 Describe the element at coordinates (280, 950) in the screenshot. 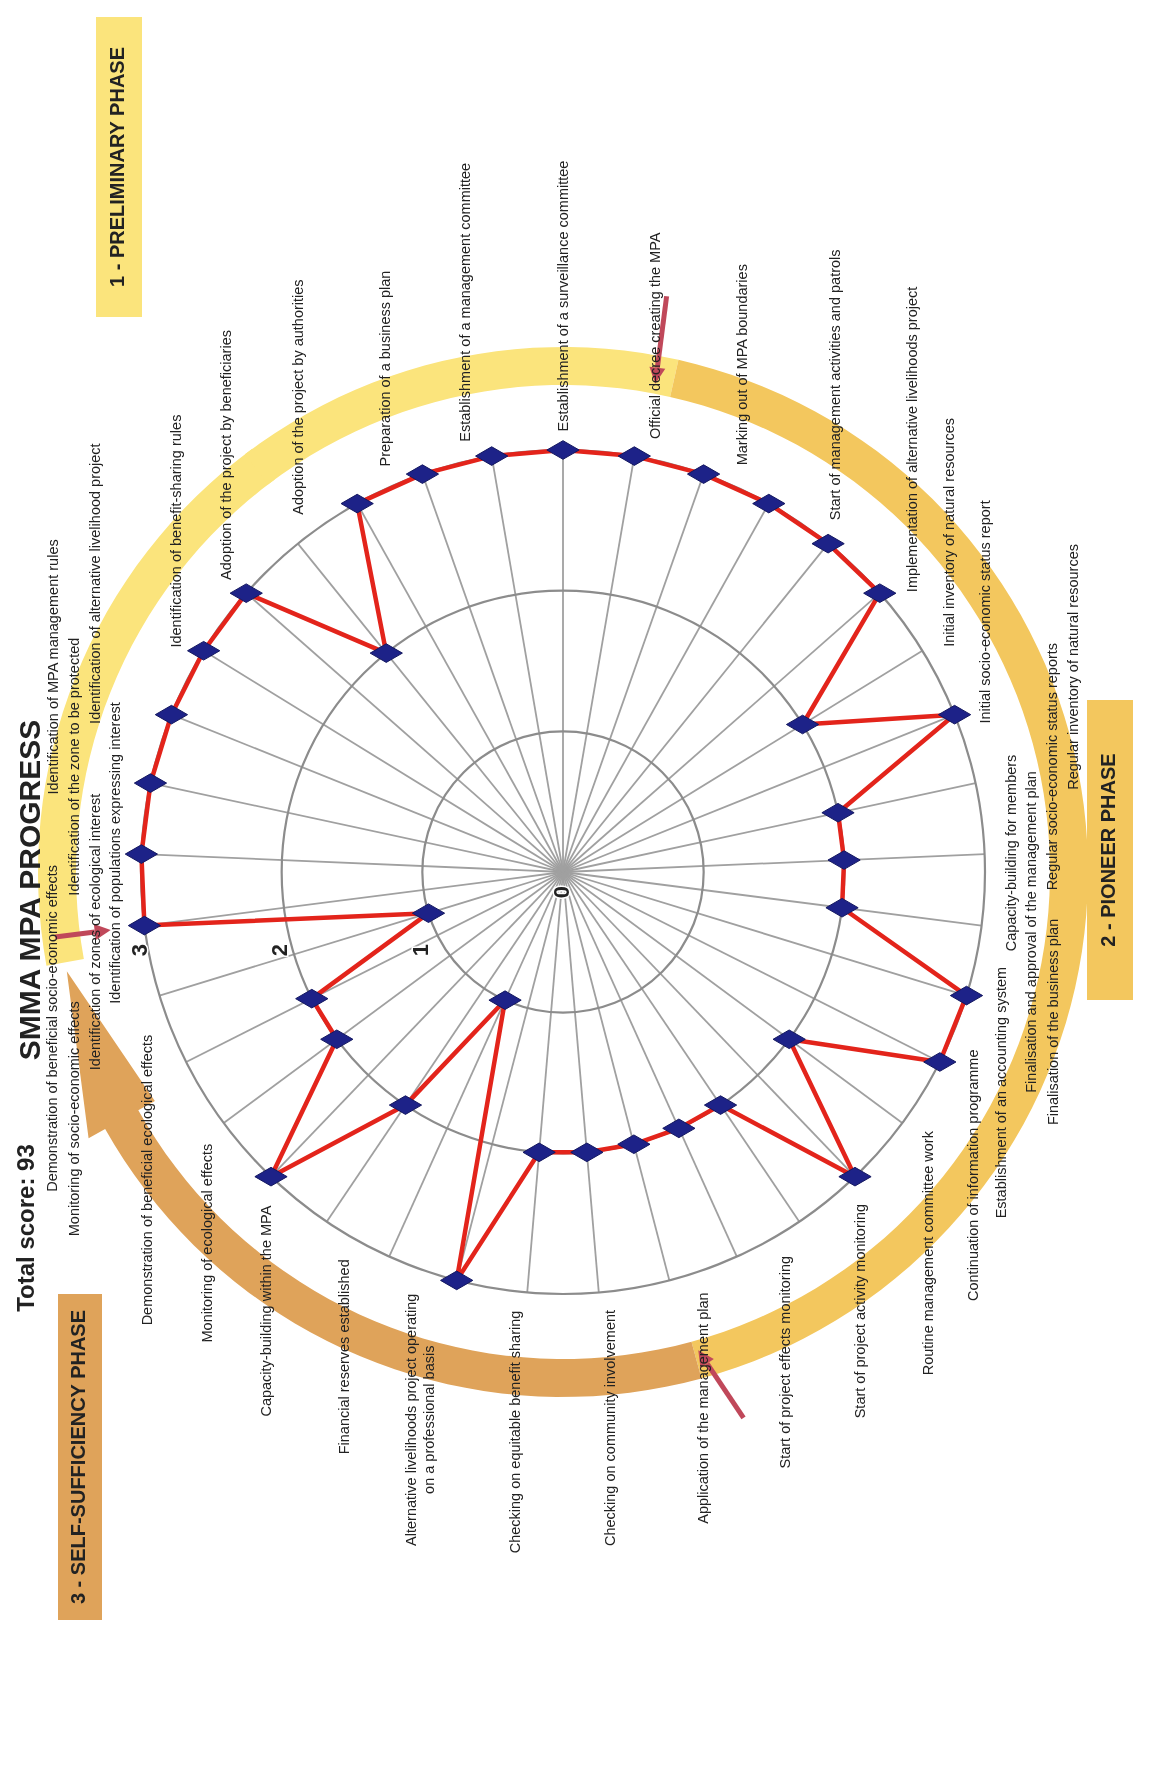

I see `y-tick-label: 2` at that location.